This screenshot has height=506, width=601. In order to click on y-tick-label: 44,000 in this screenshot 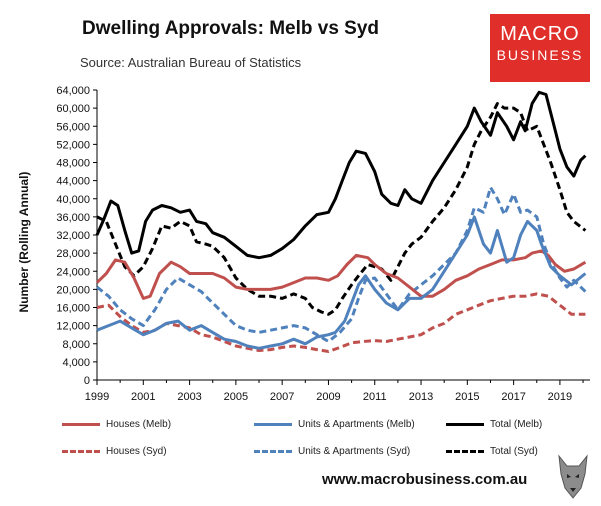, I will do `click(73, 182)`.